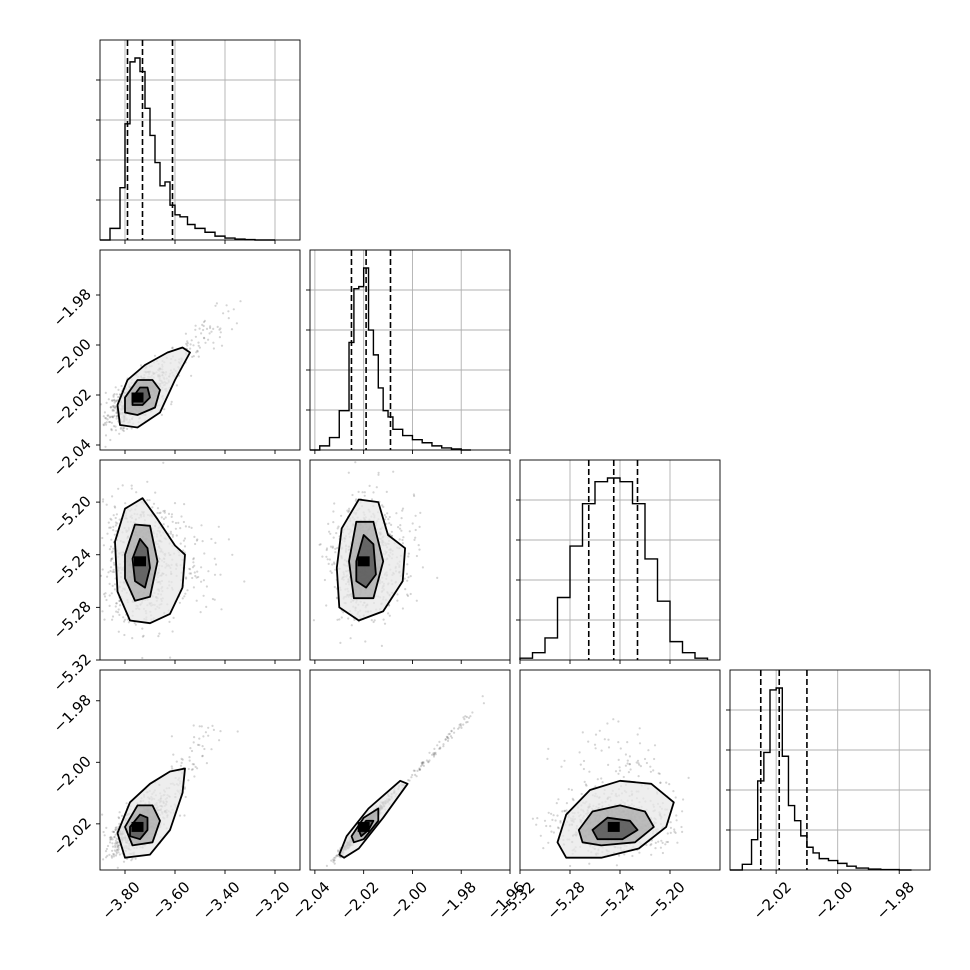 The width and height of the screenshot is (970, 970). What do you see at coordinates (363, 826) in the screenshot?
I see `density-peak` at bounding box center [363, 826].